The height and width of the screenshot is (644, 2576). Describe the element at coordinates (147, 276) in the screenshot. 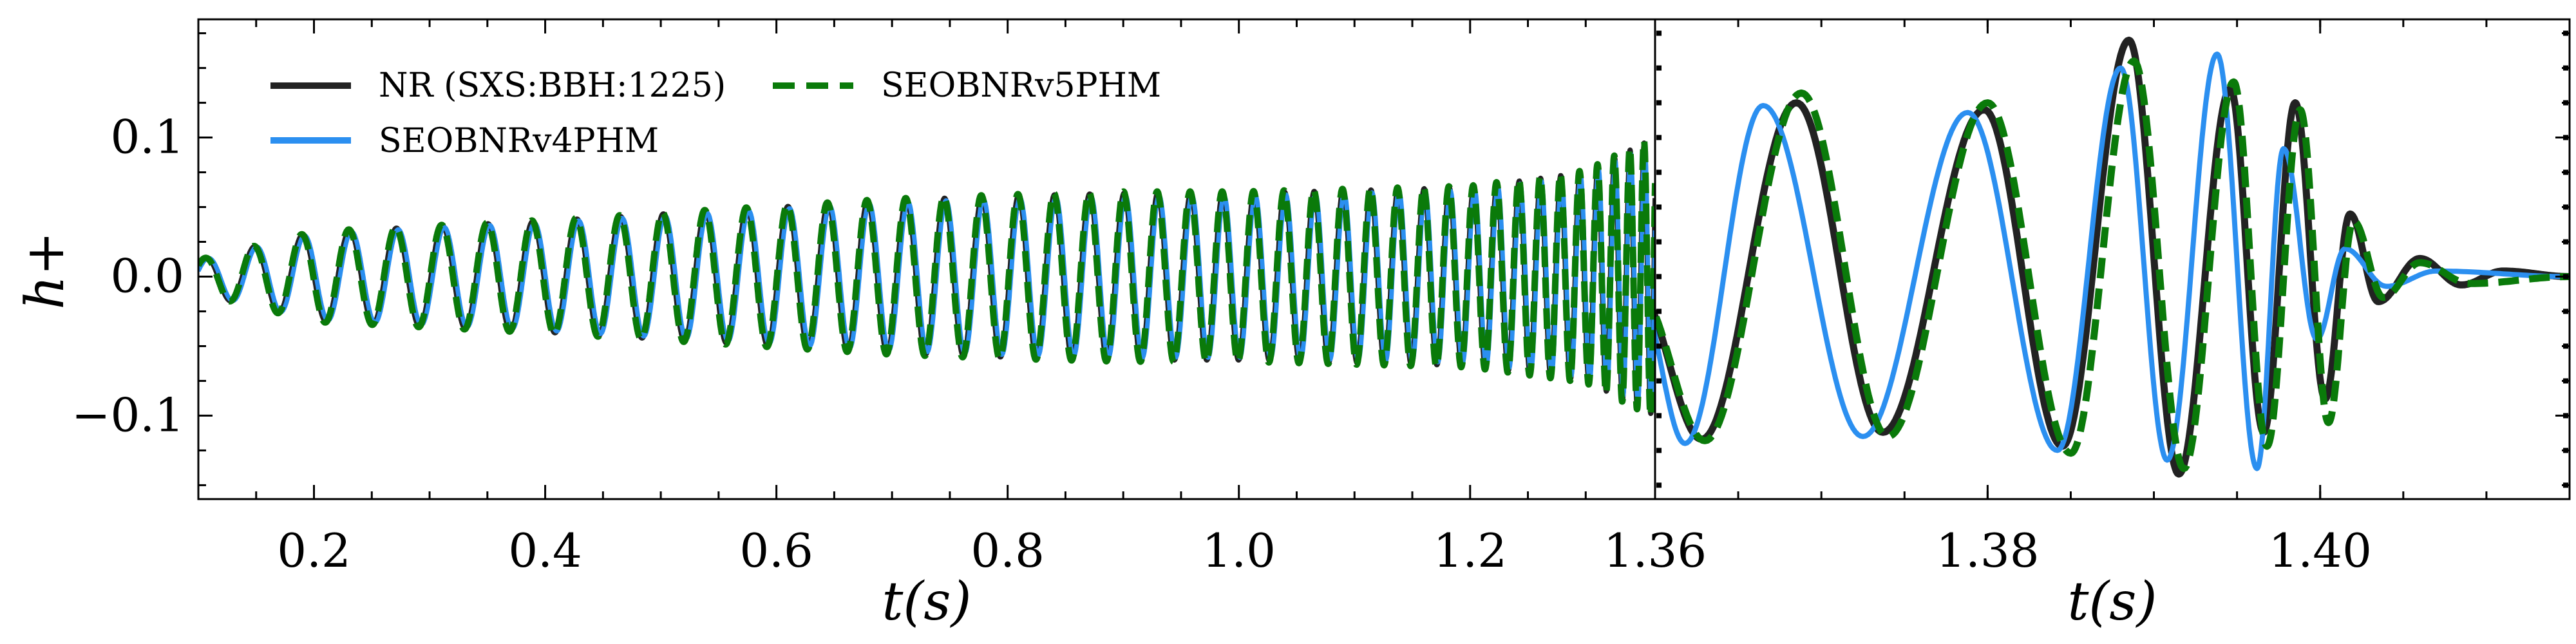

I see `y-tick-label: 0.0` at that location.